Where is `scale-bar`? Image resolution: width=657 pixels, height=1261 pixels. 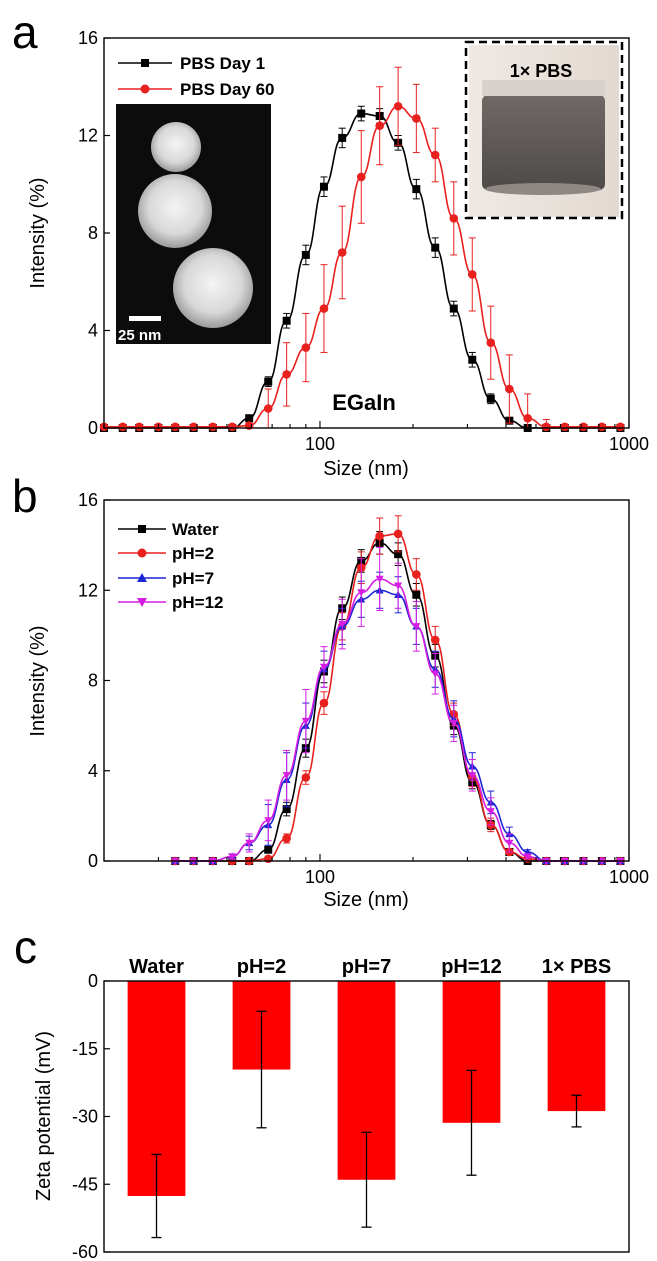
scale-bar is located at coordinates (145, 318).